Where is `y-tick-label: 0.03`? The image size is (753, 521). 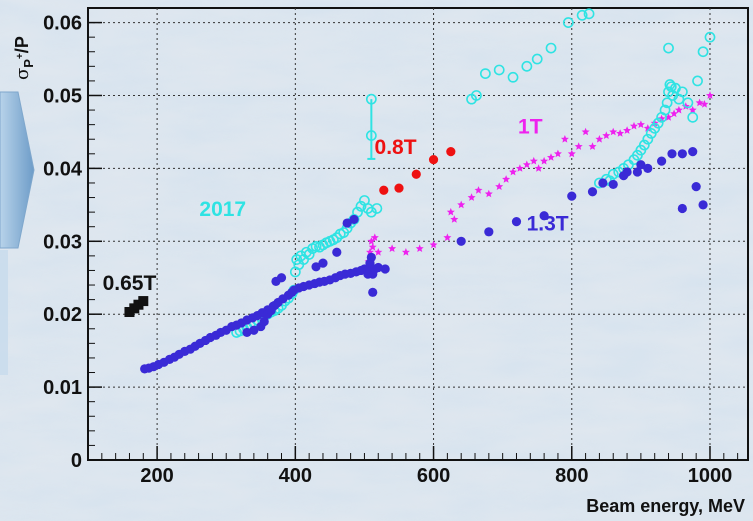
y-tick-label: 0.03 is located at coordinates (62, 242).